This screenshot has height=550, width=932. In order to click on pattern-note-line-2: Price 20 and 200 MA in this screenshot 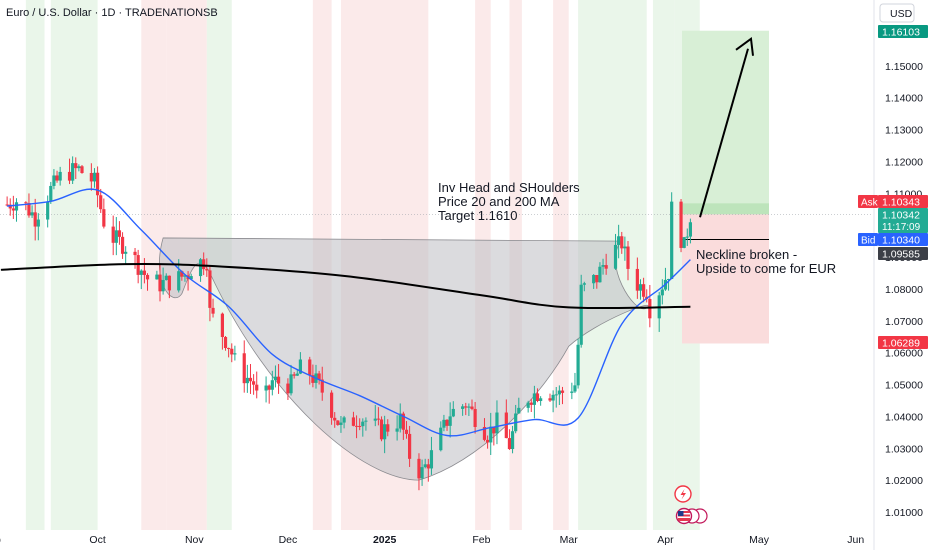, I will do `click(499, 201)`.